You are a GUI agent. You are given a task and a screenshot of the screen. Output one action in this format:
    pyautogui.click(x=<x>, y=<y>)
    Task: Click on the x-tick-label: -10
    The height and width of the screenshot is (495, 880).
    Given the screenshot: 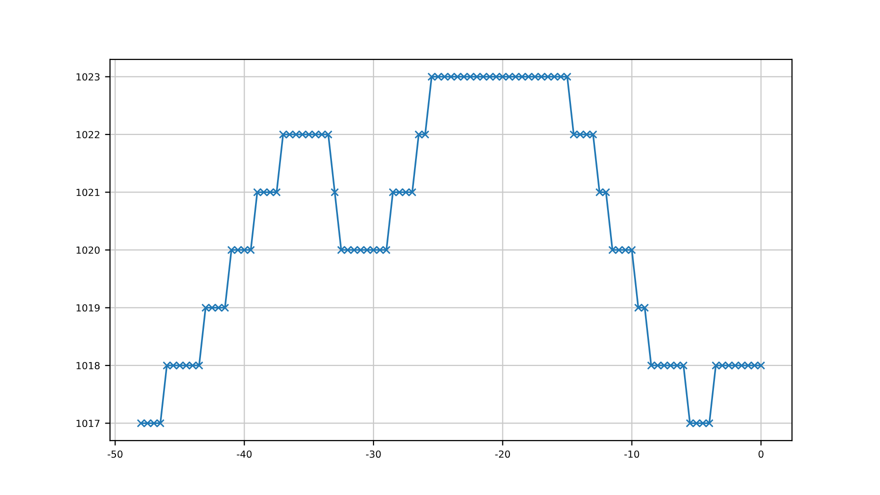 What is the action you would take?
    pyautogui.click(x=632, y=454)
    